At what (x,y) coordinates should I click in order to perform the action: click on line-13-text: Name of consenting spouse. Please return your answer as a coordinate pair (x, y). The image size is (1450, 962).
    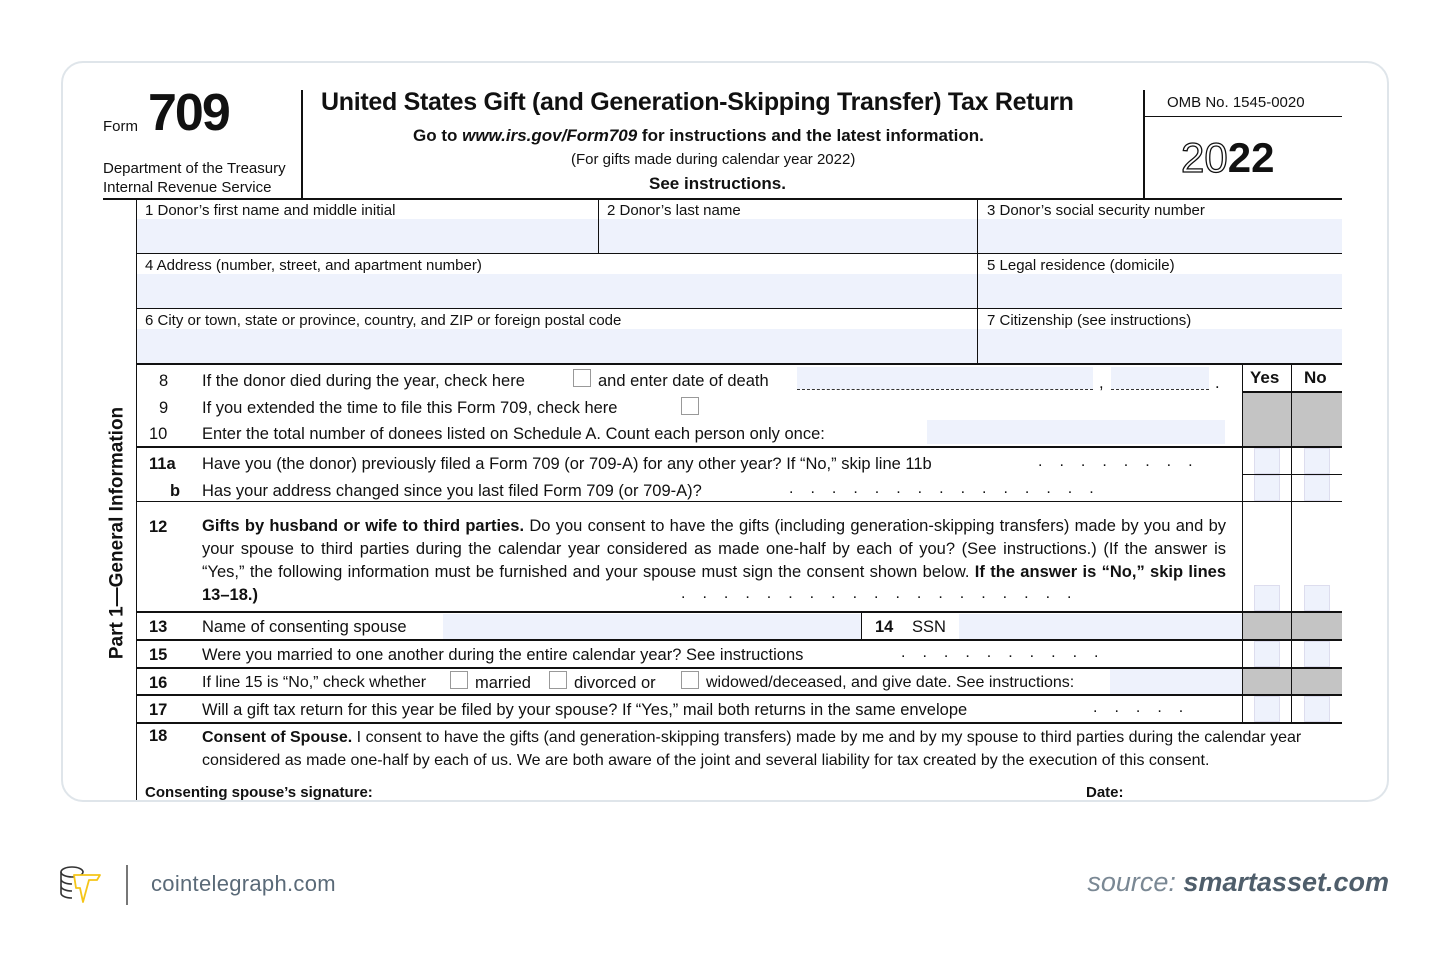
    Looking at the image, I should click on (304, 627).